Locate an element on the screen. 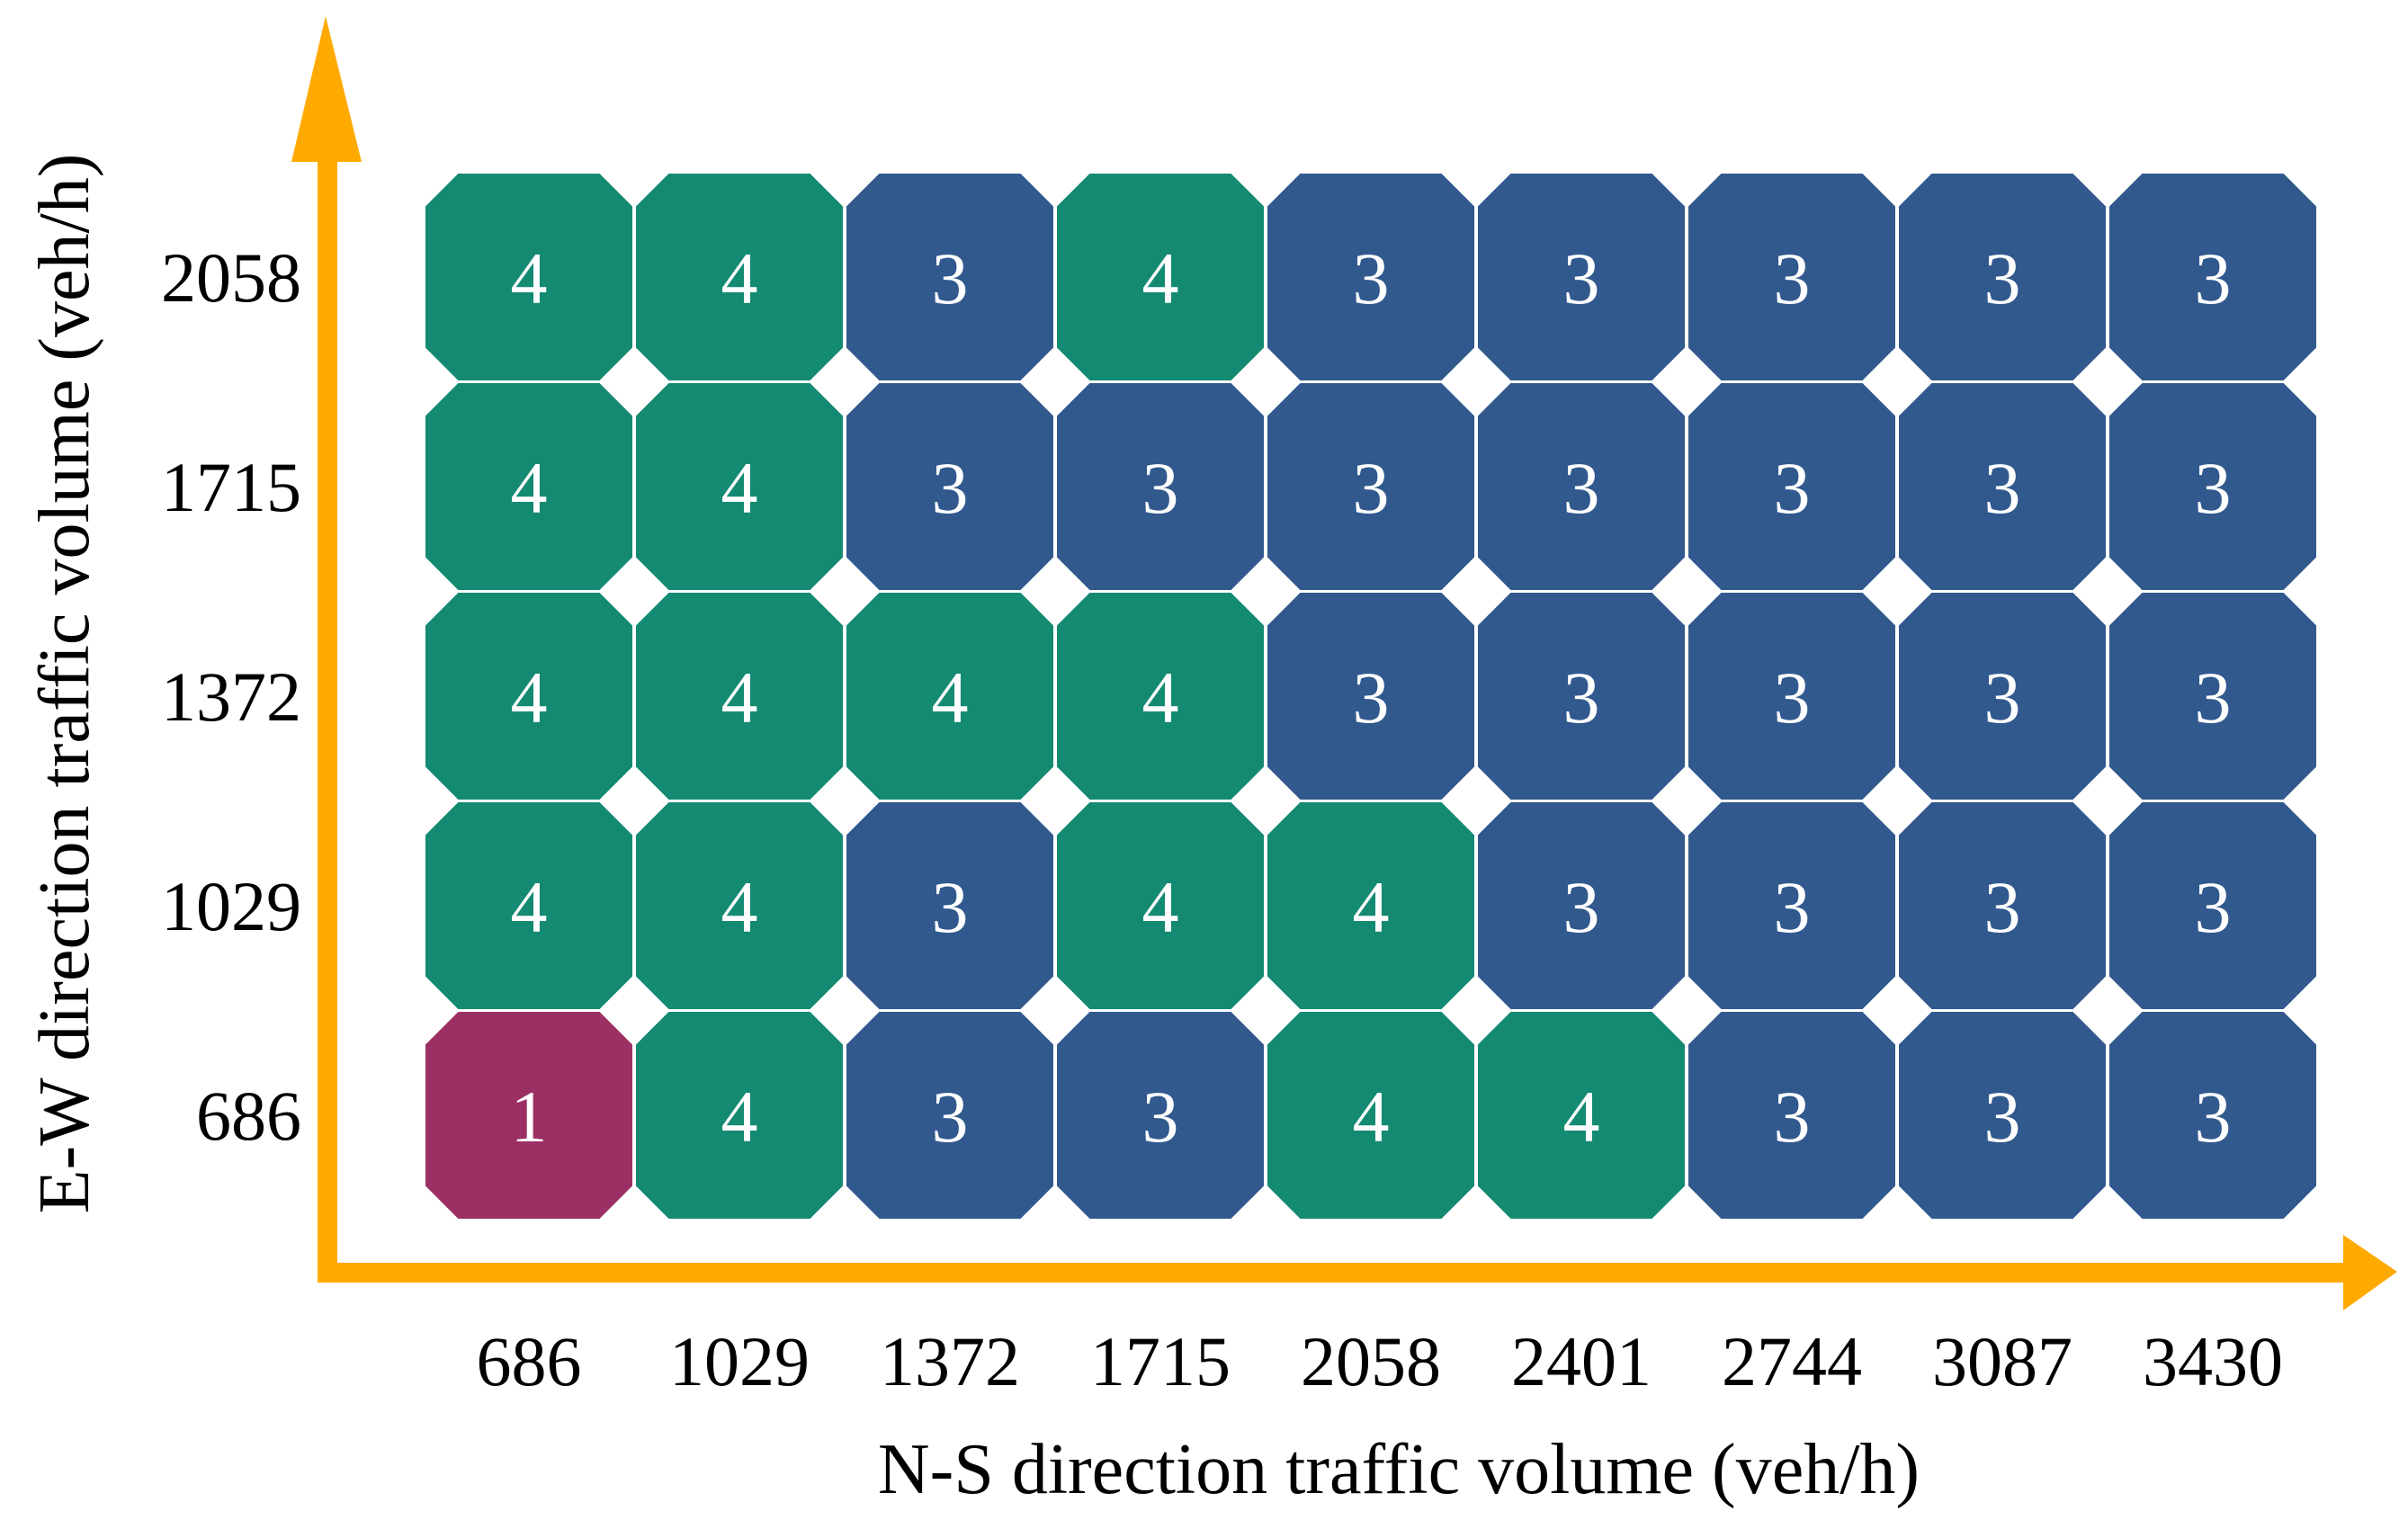  x-tick-label: 2401 is located at coordinates (1581, 1361).